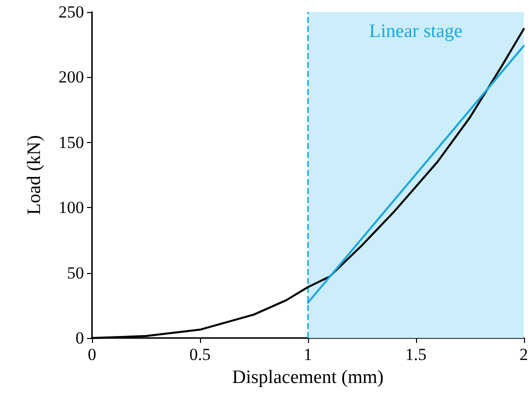 This screenshot has height=412, width=531. What do you see at coordinates (308, 354) in the screenshot?
I see `x-tick-label: 1` at bounding box center [308, 354].